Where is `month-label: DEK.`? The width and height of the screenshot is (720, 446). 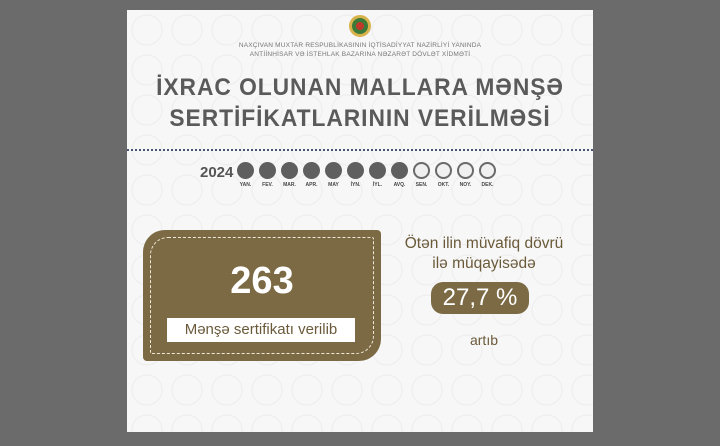 month-label: DEK. is located at coordinates (487, 185).